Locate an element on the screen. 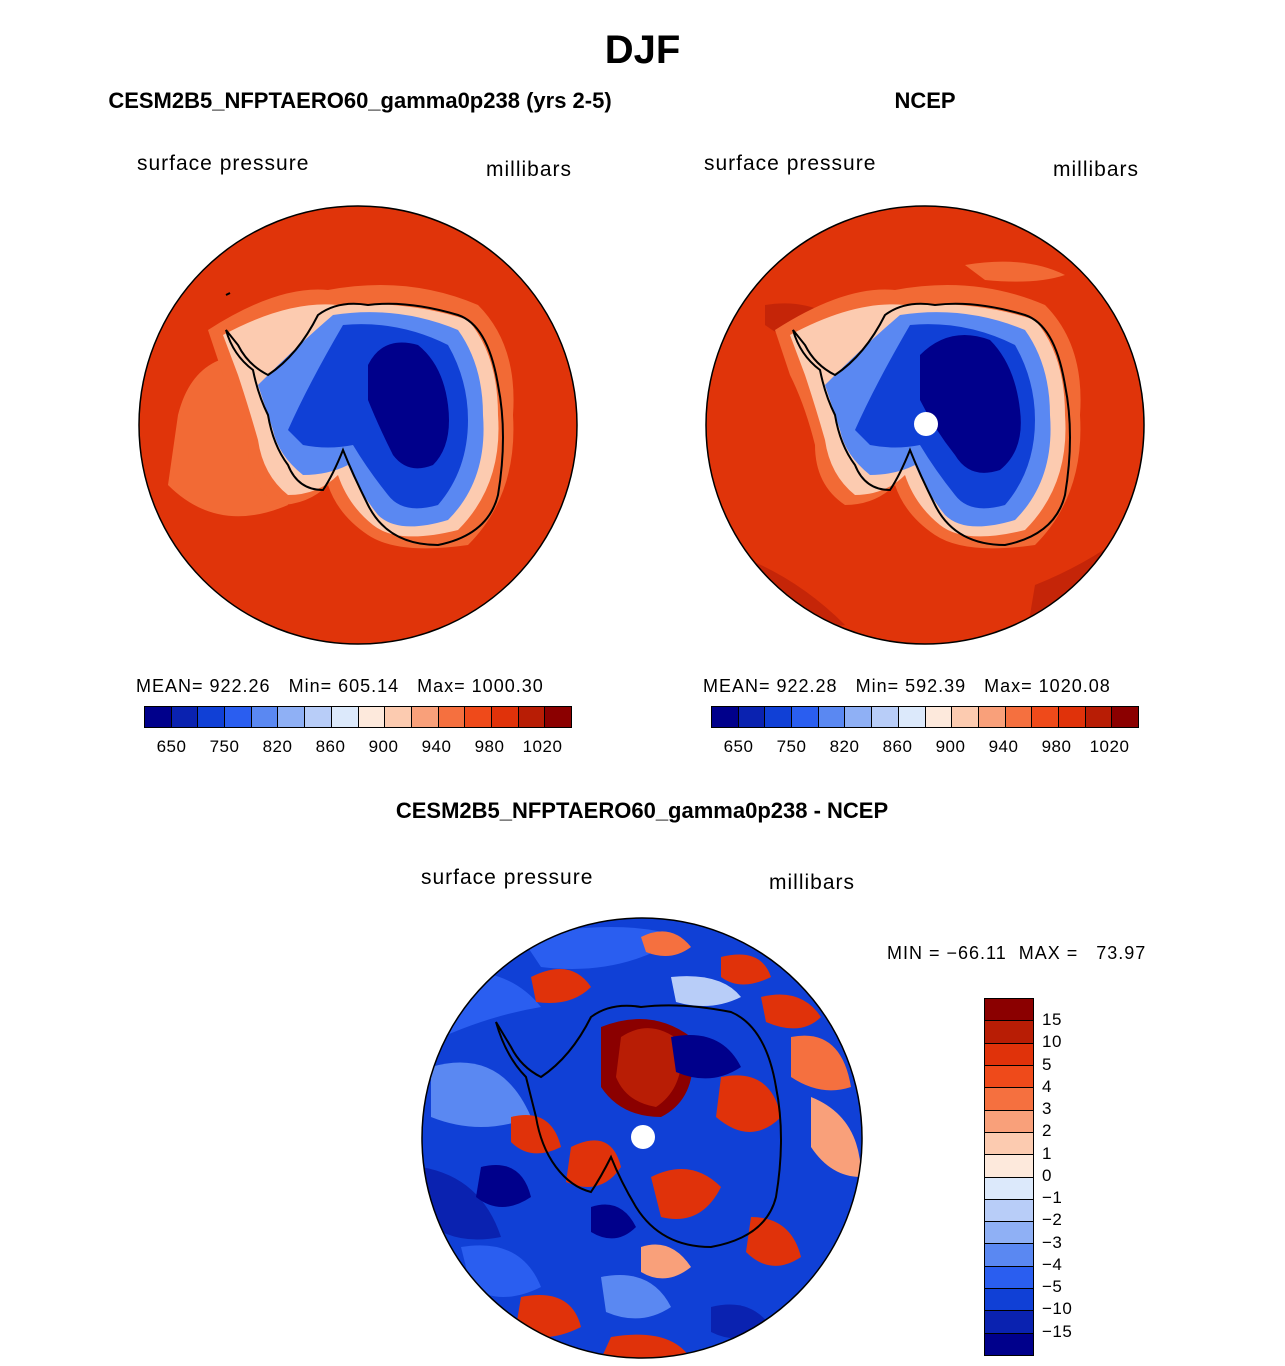  obs-units-label: millibars is located at coordinates (1096, 169).